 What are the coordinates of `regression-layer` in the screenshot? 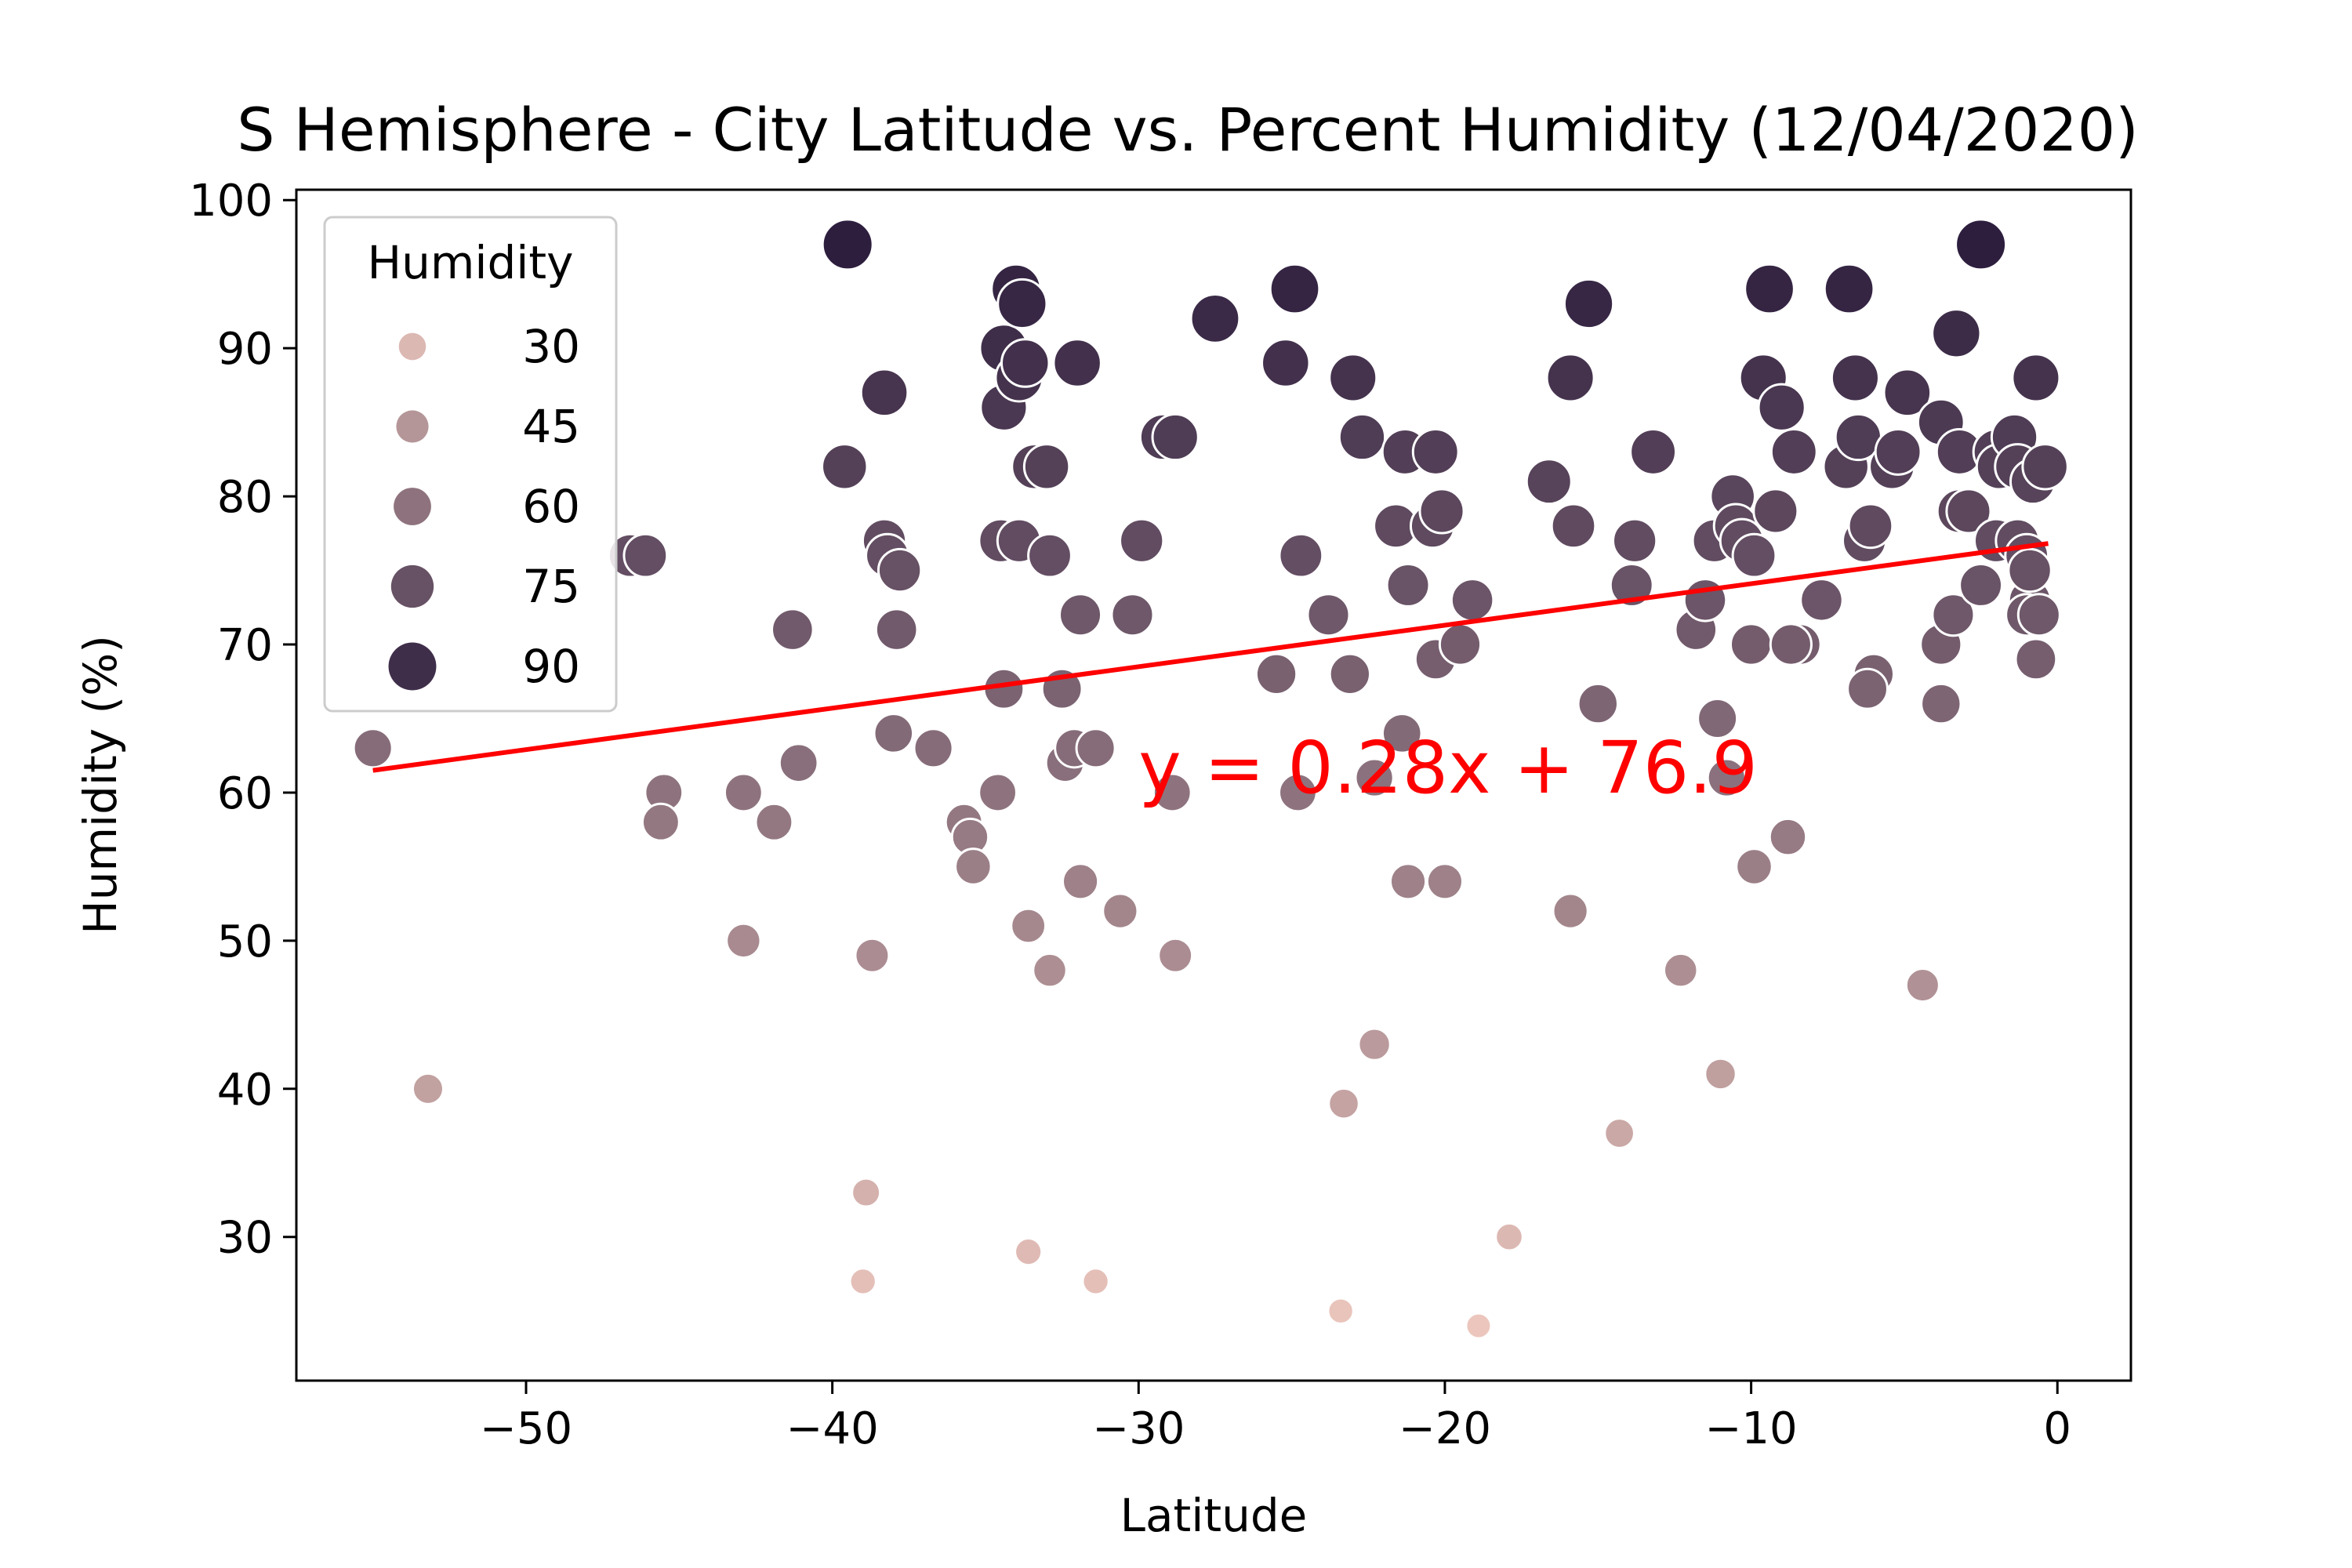 It's located at (1210, 657).